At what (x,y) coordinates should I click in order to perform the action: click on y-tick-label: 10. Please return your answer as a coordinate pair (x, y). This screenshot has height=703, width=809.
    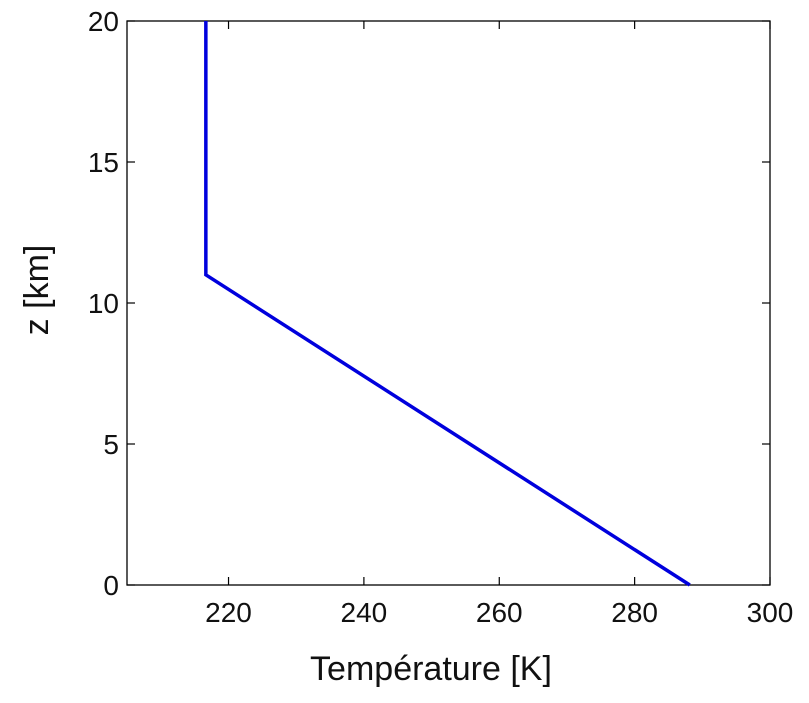
    Looking at the image, I should click on (103, 303).